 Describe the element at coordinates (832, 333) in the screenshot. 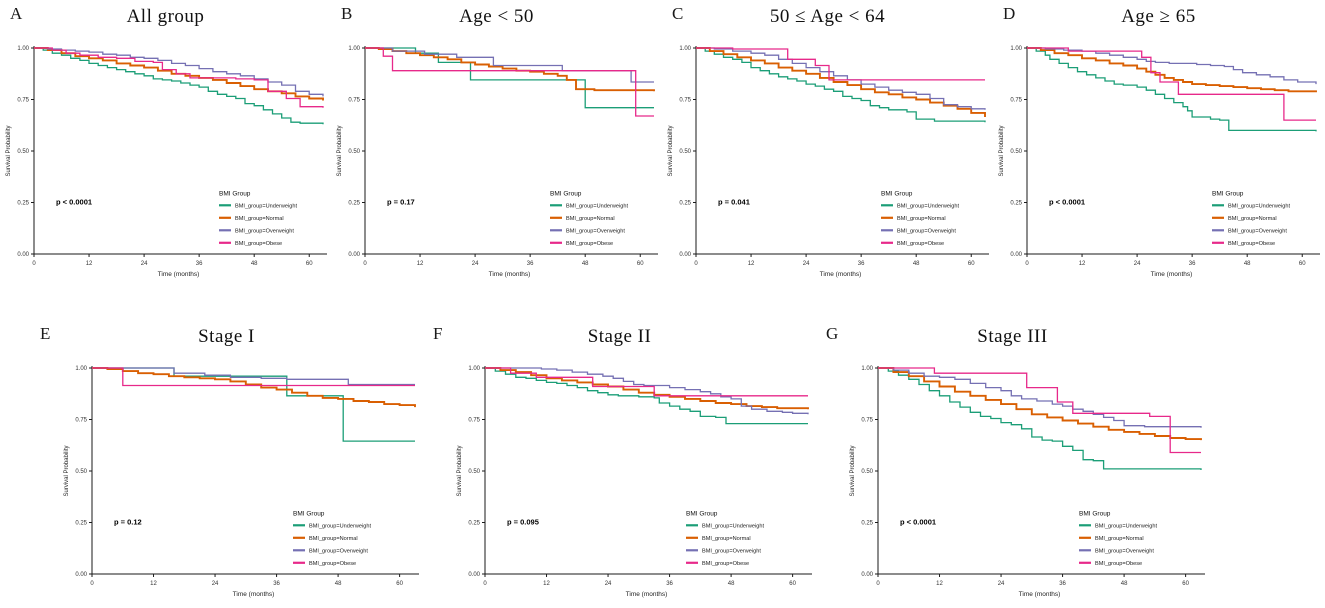

I see `panel-letter: G` at that location.